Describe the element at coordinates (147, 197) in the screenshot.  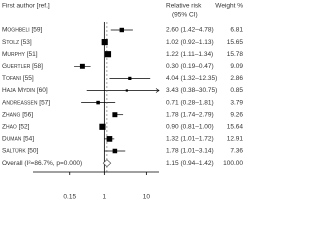
I see `x-tick-label: 10` at that location.